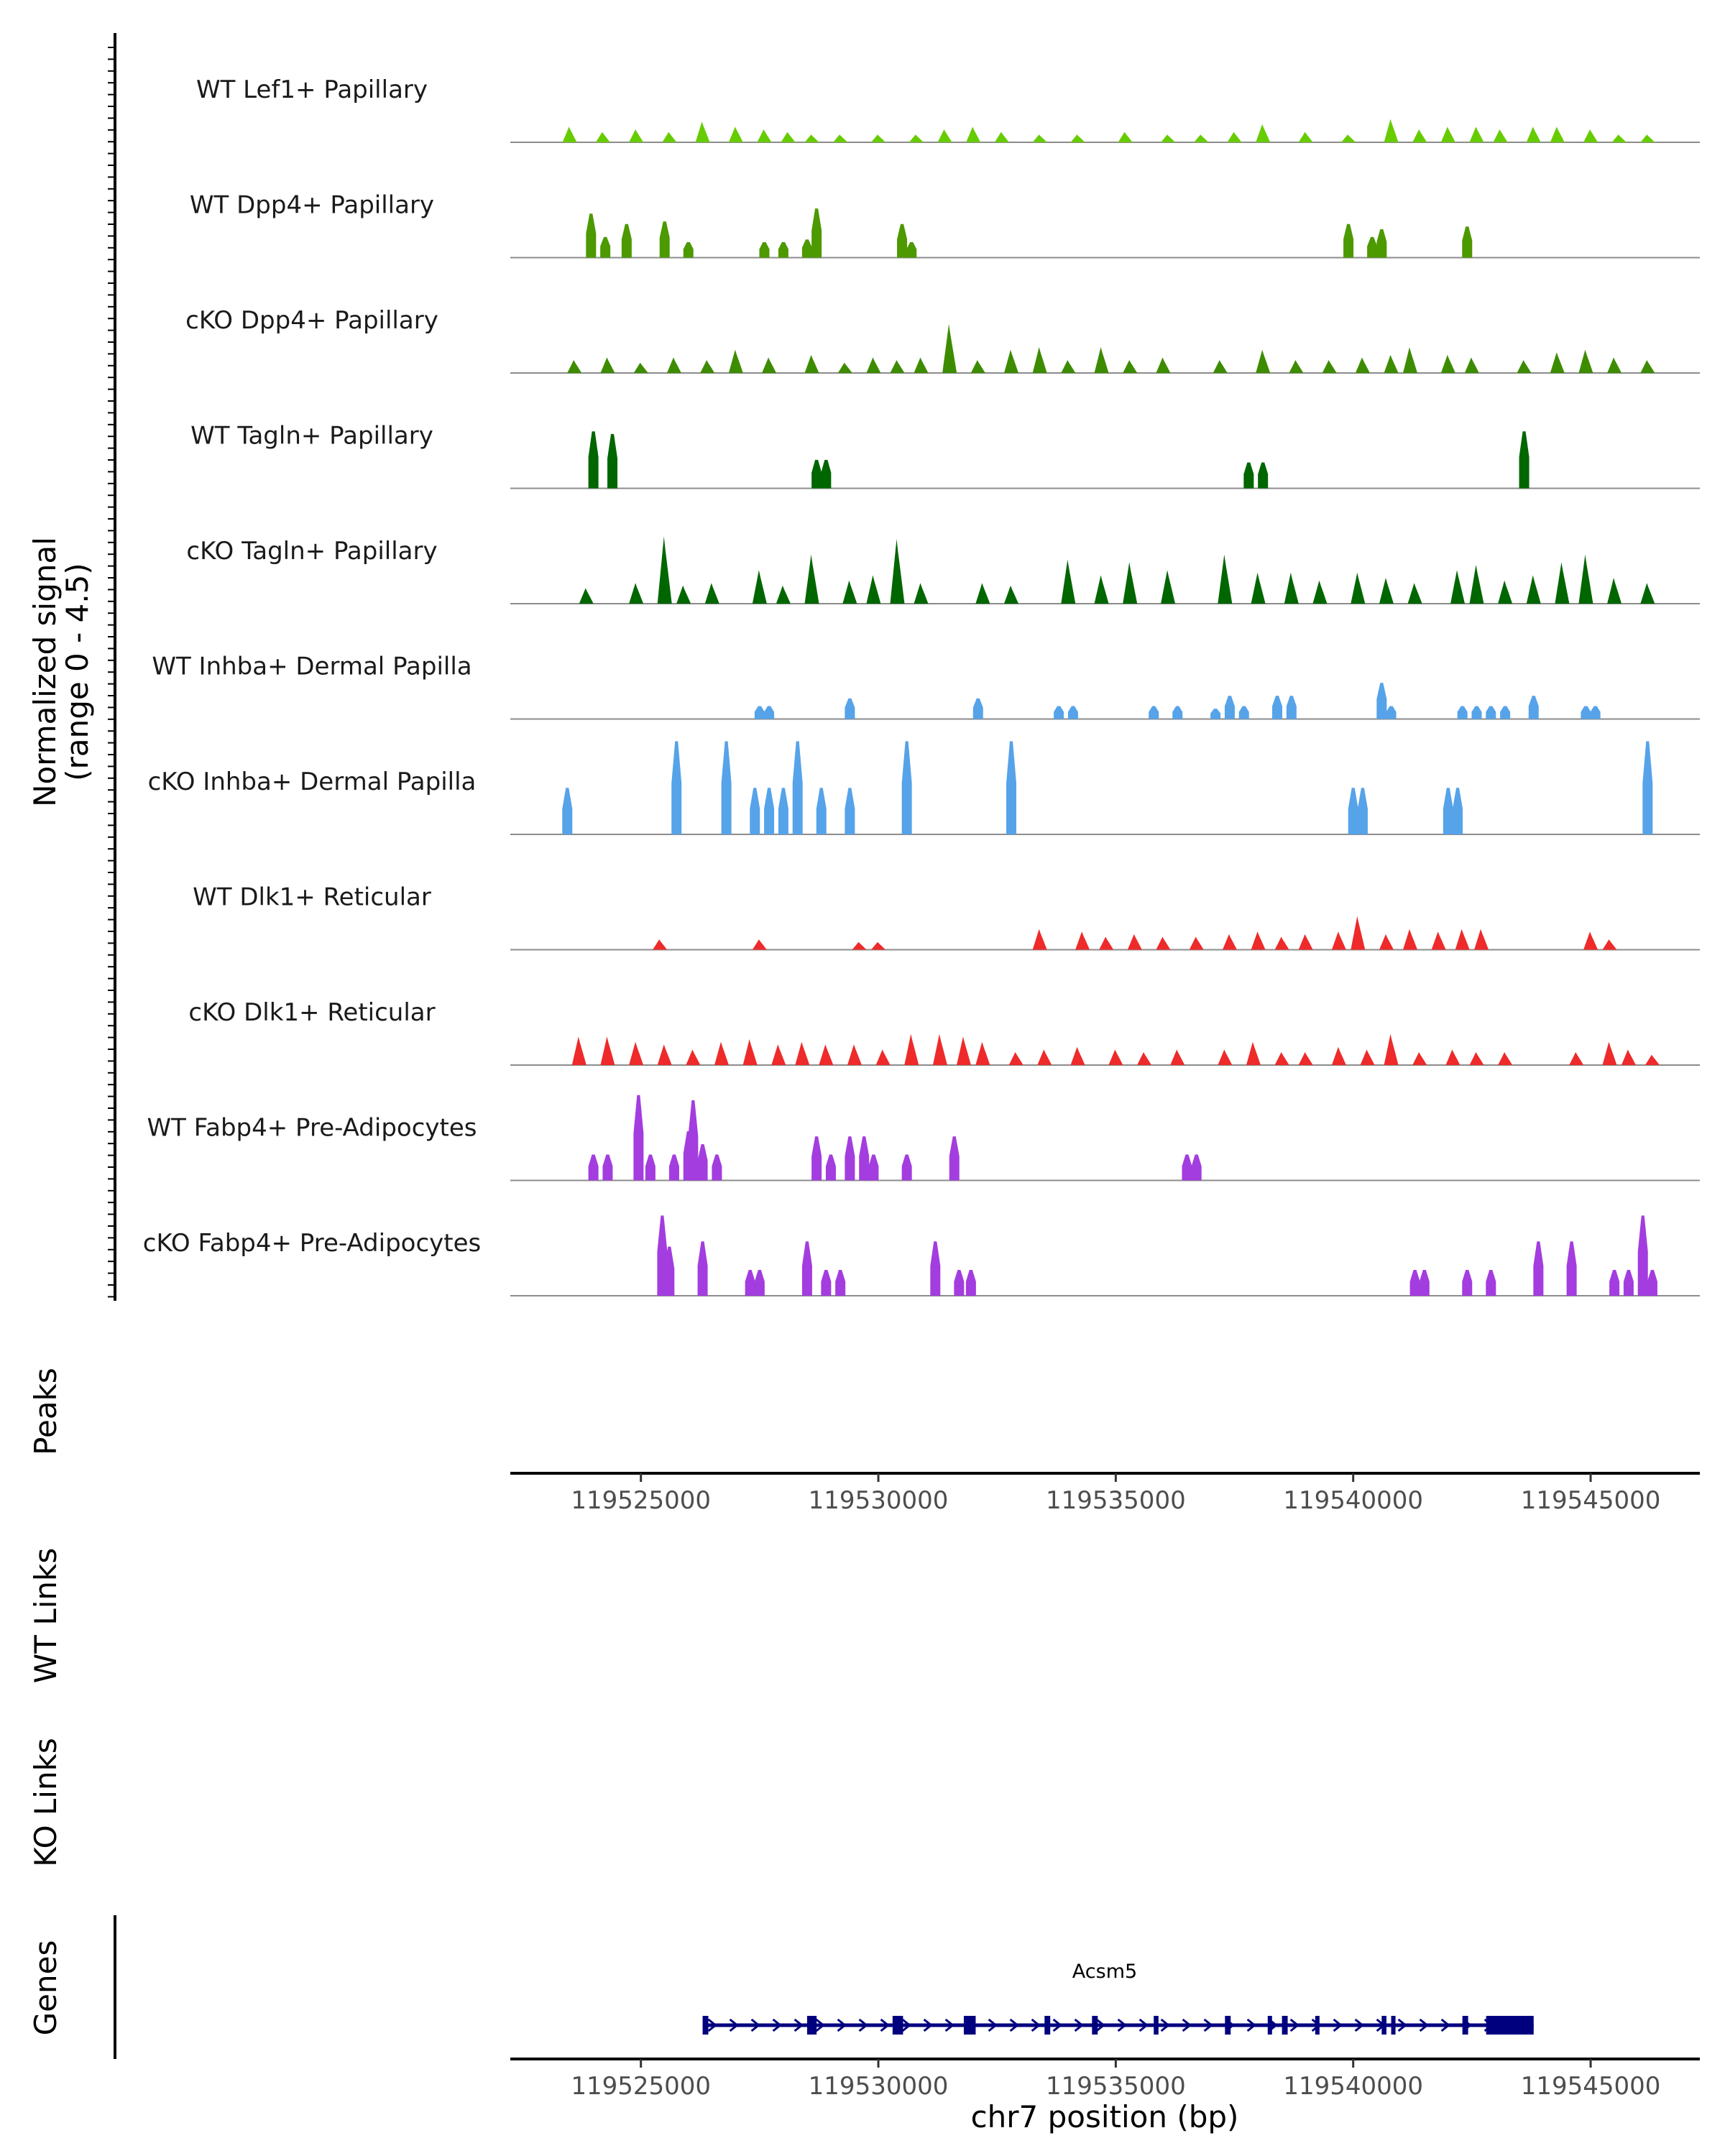  Describe the element at coordinates (45, 1988) in the screenshot. I see `genes-label: Genes` at that location.